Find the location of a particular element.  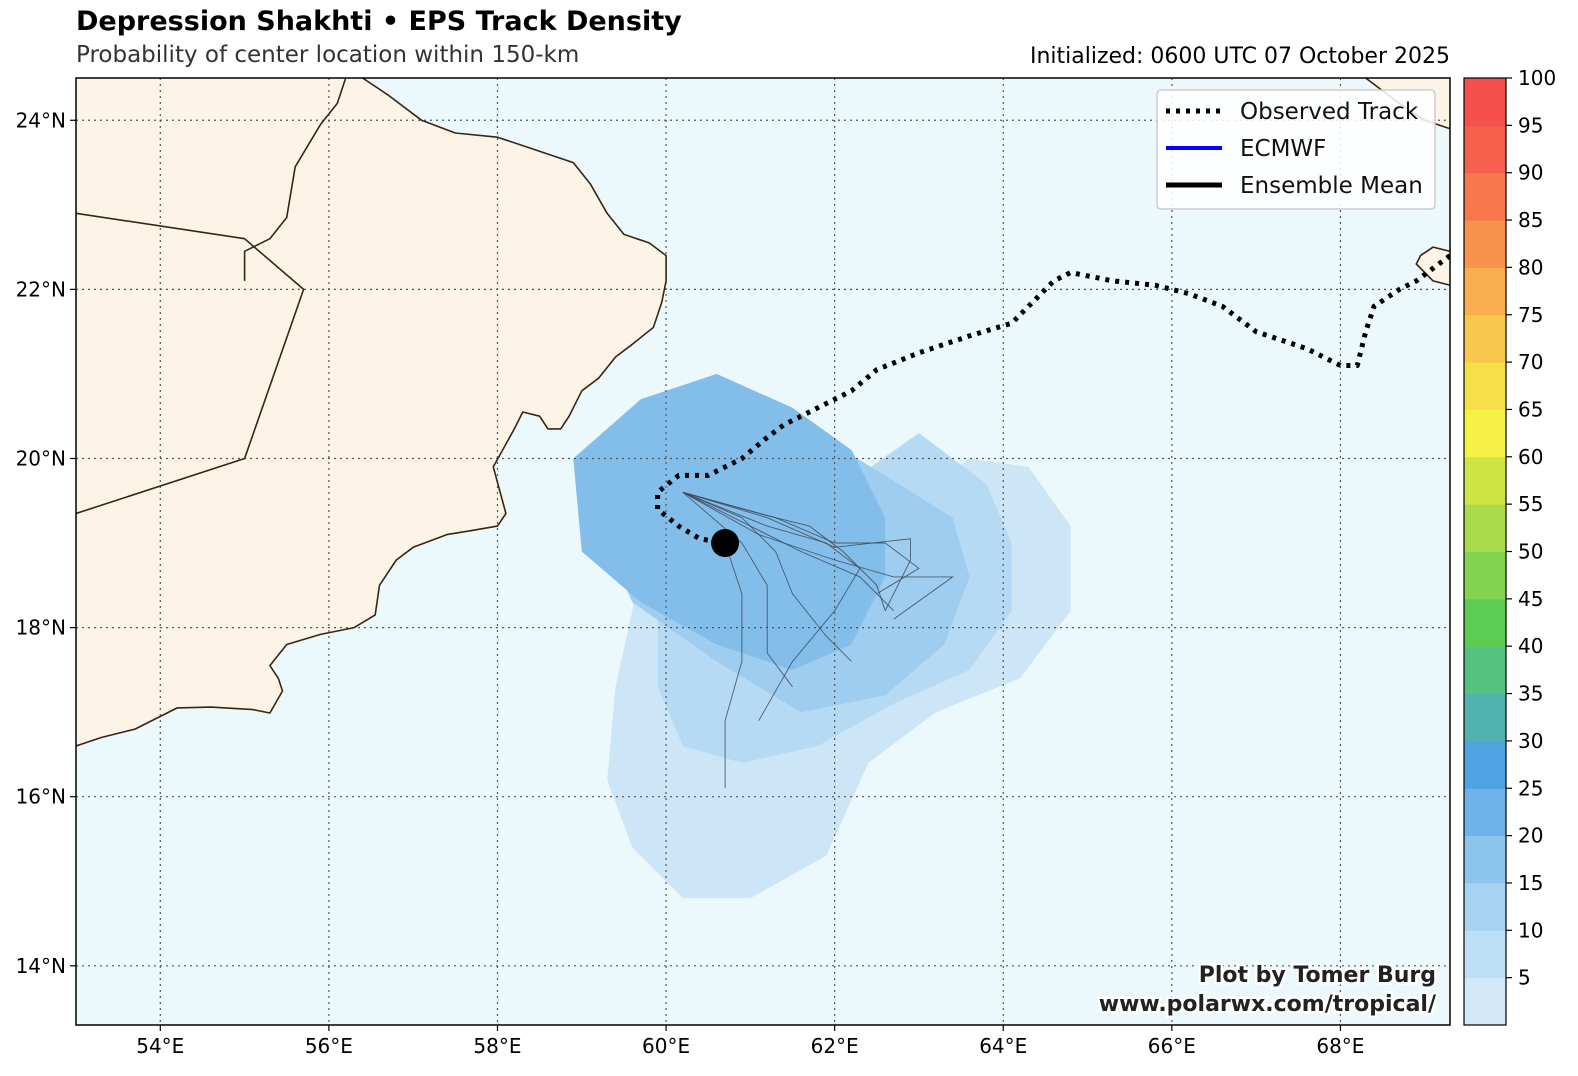

lat-tick-label: 14°N is located at coordinates (41, 966).